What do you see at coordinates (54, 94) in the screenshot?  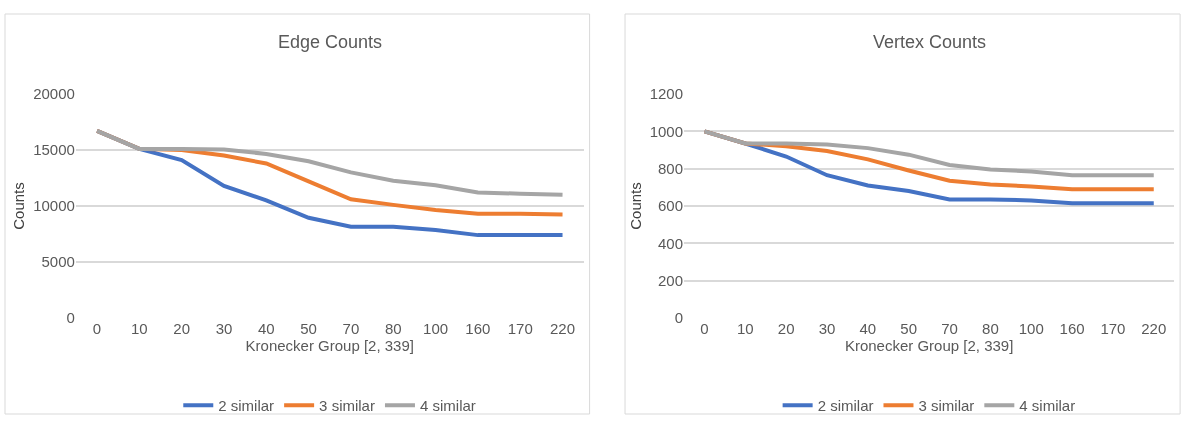 I see `y-tick-label: 20000` at bounding box center [54, 94].